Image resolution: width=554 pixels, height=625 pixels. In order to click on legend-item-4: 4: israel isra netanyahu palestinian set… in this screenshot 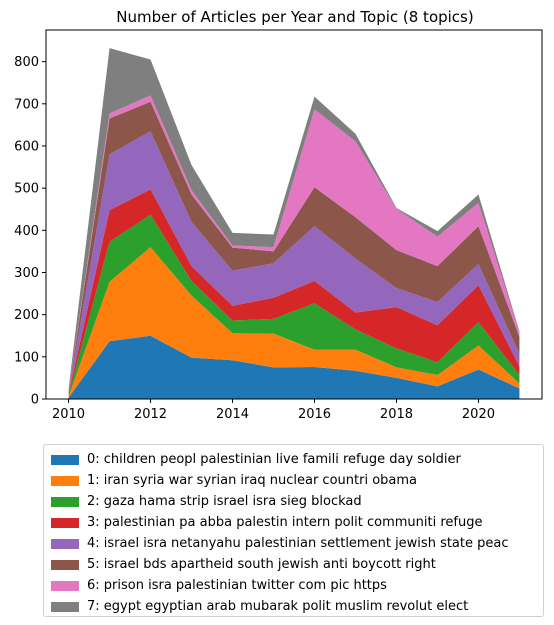, I will do `click(297, 543)`.